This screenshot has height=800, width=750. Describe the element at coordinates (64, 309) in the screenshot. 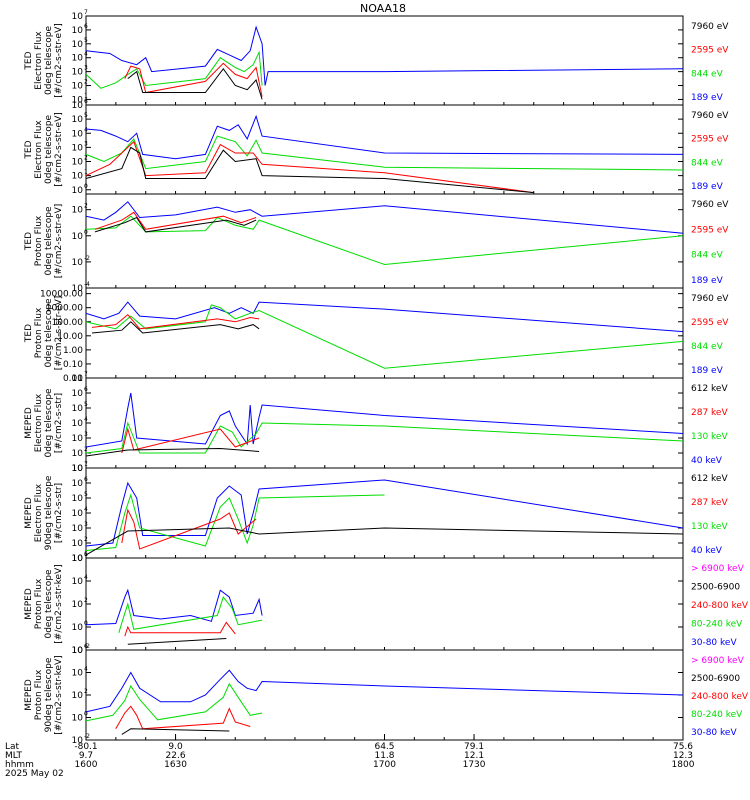

I see `y-tick-label: 1000.00` at that location.